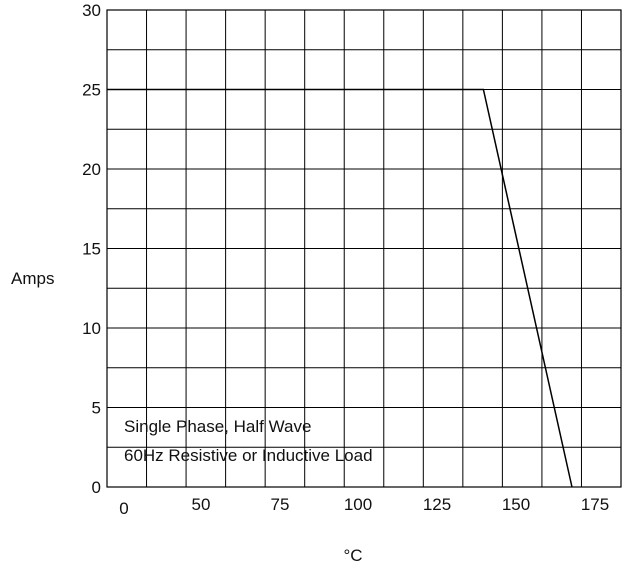  Describe the element at coordinates (352, 555) in the screenshot. I see `x-axis-label: °C` at that location.